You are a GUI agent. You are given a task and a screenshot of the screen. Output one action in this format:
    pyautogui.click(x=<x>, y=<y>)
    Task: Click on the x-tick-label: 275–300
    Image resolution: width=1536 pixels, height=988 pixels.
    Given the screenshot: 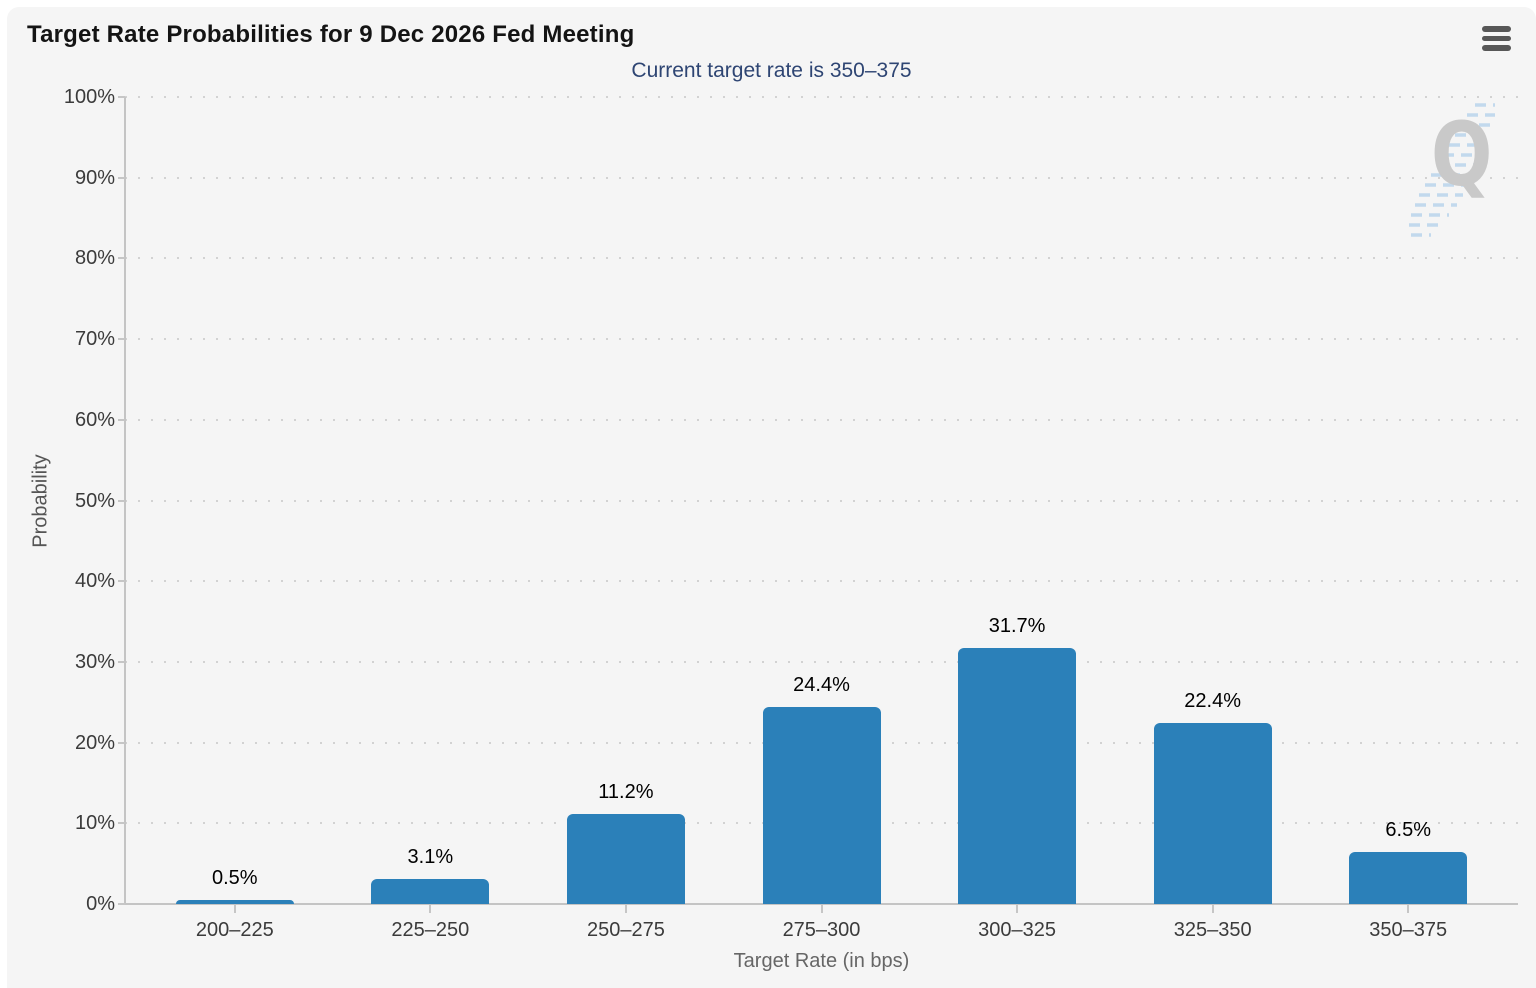 What is the action you would take?
    pyautogui.click(x=821, y=930)
    